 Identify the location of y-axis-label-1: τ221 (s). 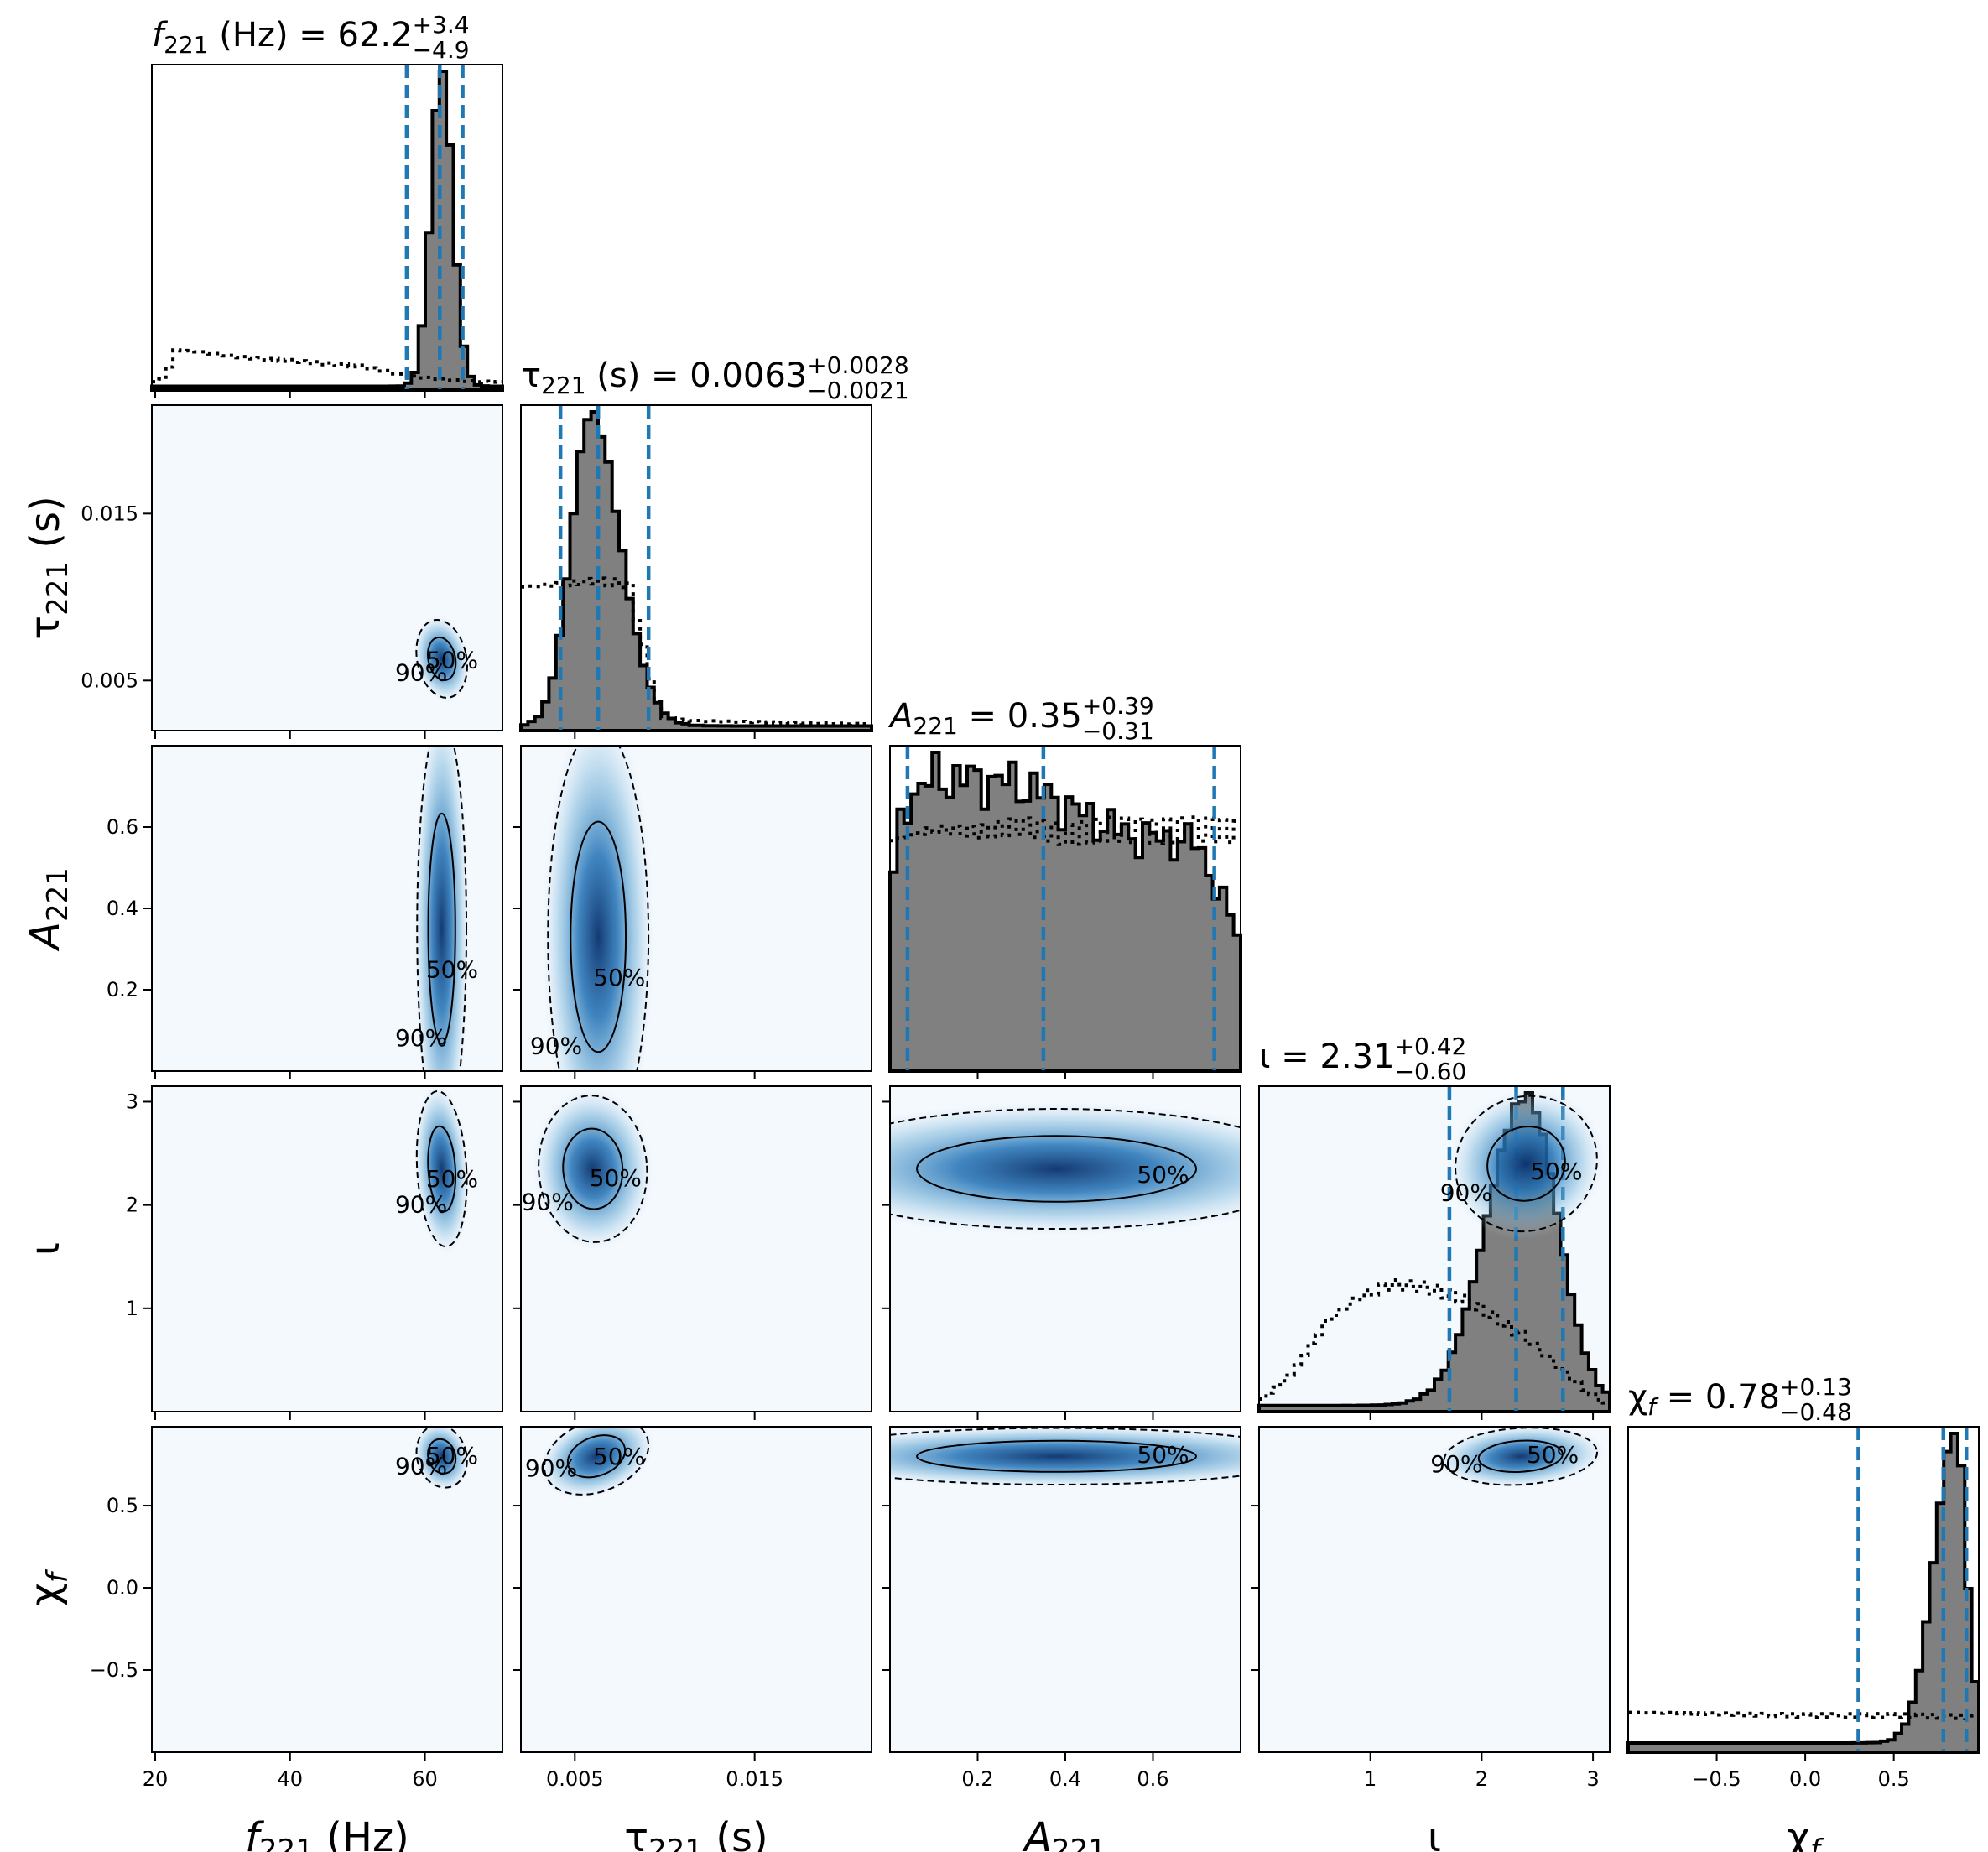
(48, 568).